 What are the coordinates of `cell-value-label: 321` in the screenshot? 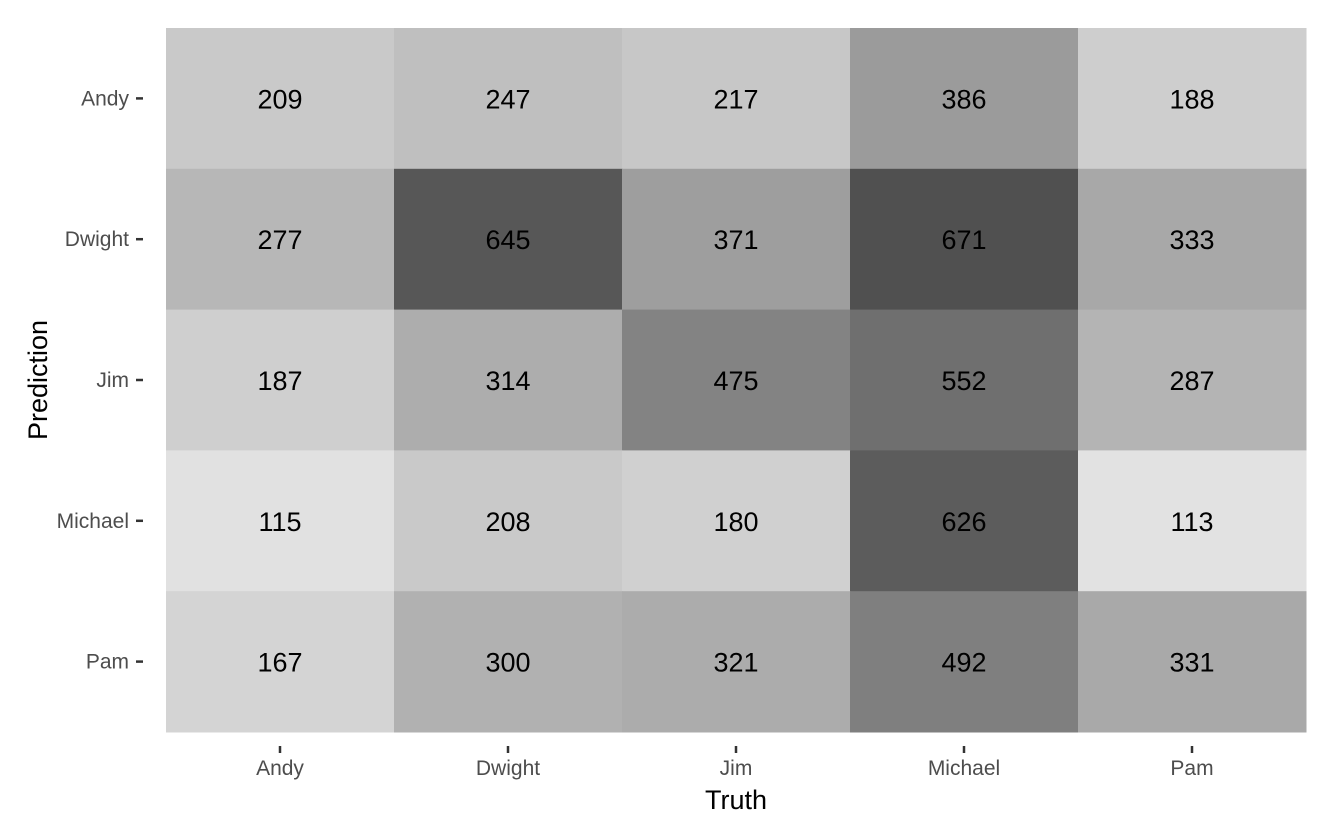 It's located at (735, 663).